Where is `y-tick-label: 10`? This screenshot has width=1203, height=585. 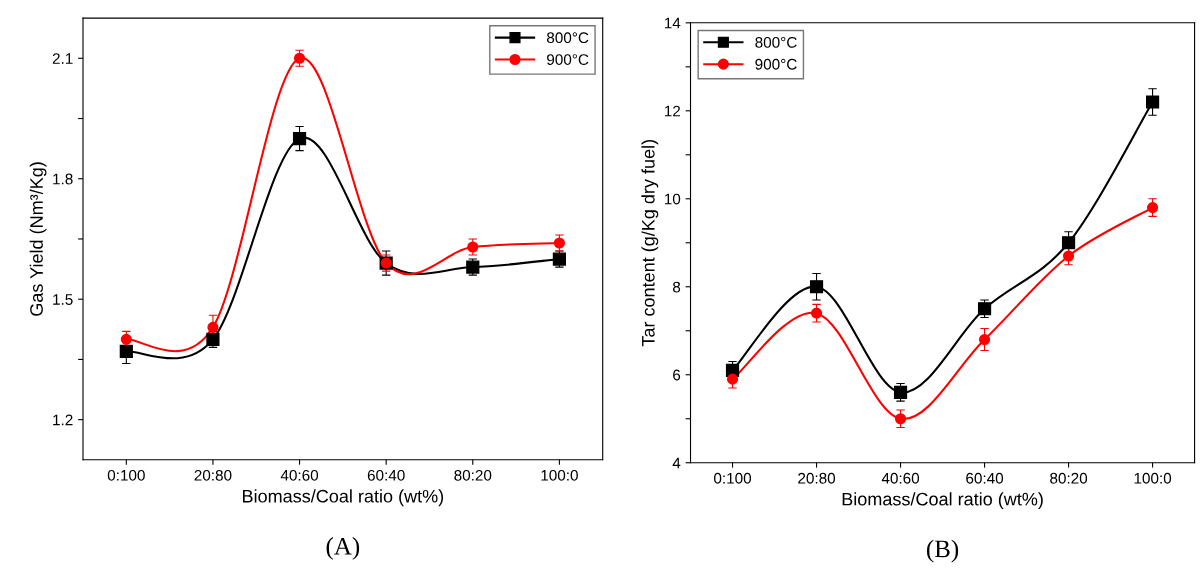
y-tick-label: 10 is located at coordinates (672, 199).